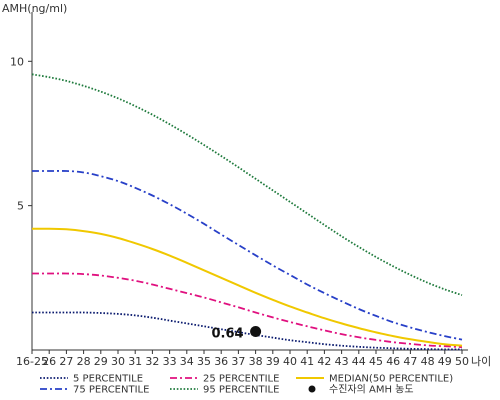 This screenshot has width=500, height=400. I want to click on y-tick-label: 5, so click(20, 206).